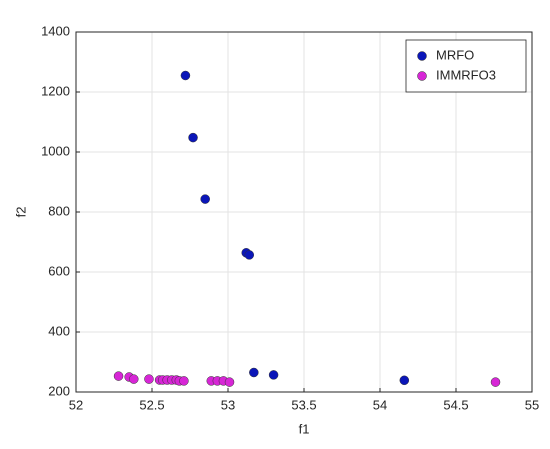 This screenshot has height=449, width=550. What do you see at coordinates (303, 404) in the screenshot?
I see `x-tick-label: 53.5` at bounding box center [303, 404].